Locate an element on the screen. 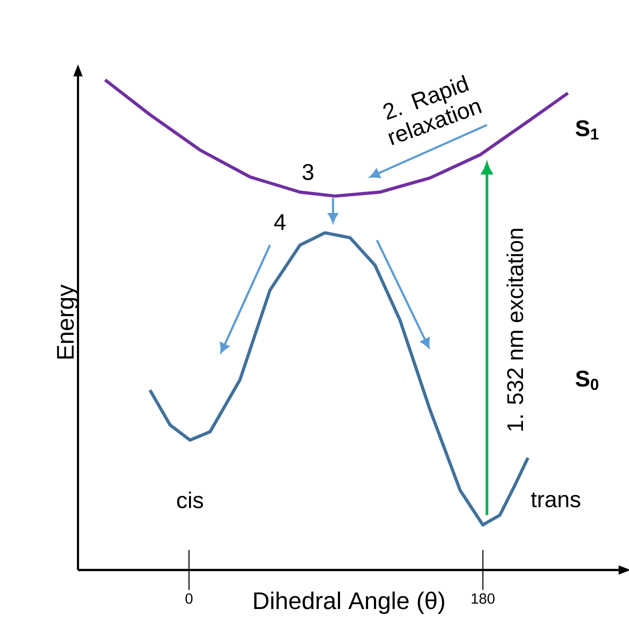 The width and height of the screenshot is (629, 636). series-label: S$_{1}$ is located at coordinates (587, 130).